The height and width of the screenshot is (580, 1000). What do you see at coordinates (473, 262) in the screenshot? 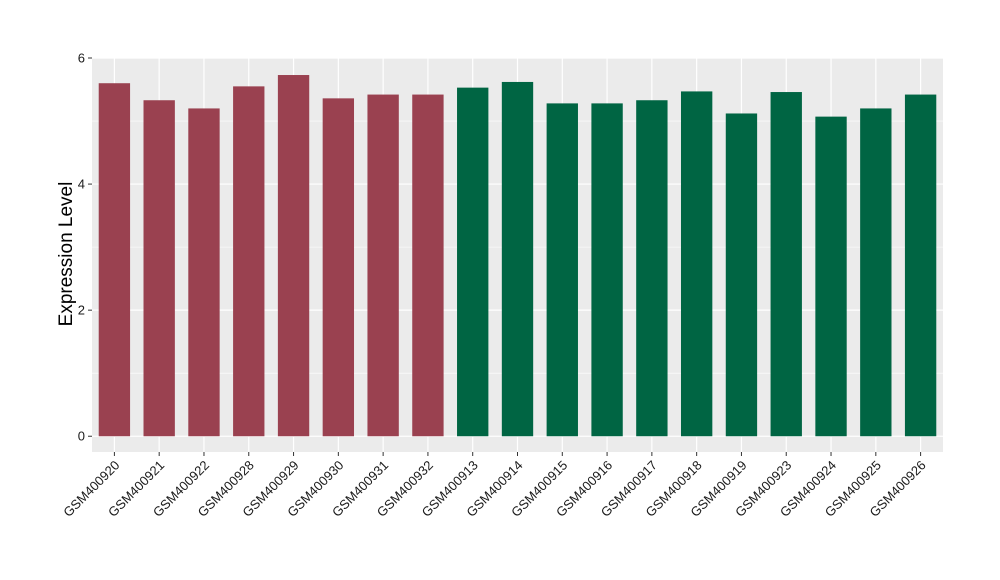
I see `bar-GSM400913` at bounding box center [473, 262].